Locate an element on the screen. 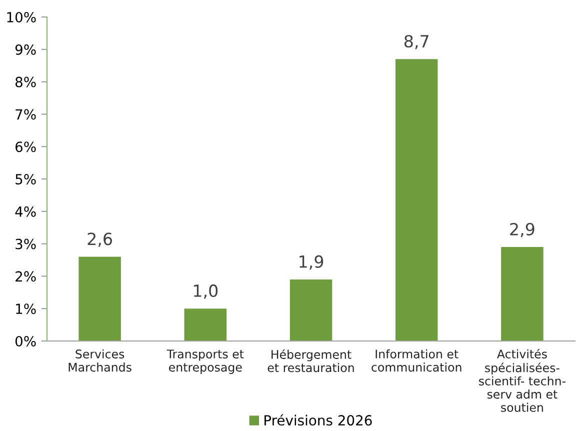  y-tick-label: 4% is located at coordinates (25, 211).